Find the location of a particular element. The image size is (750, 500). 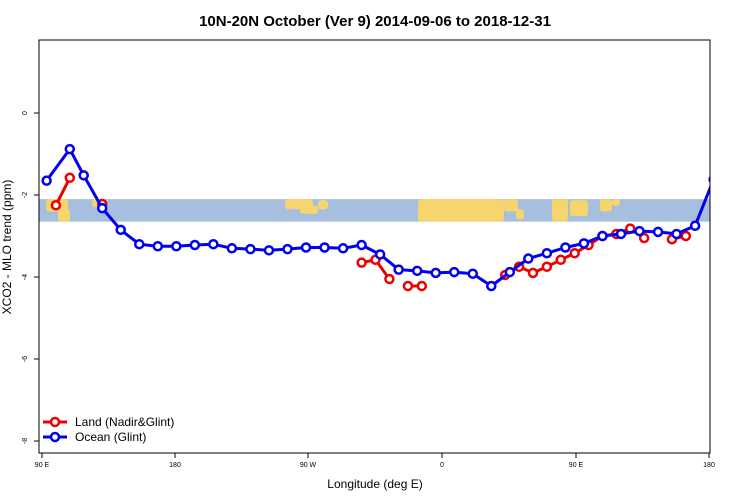

map-band-ocean is located at coordinates (374, 210).